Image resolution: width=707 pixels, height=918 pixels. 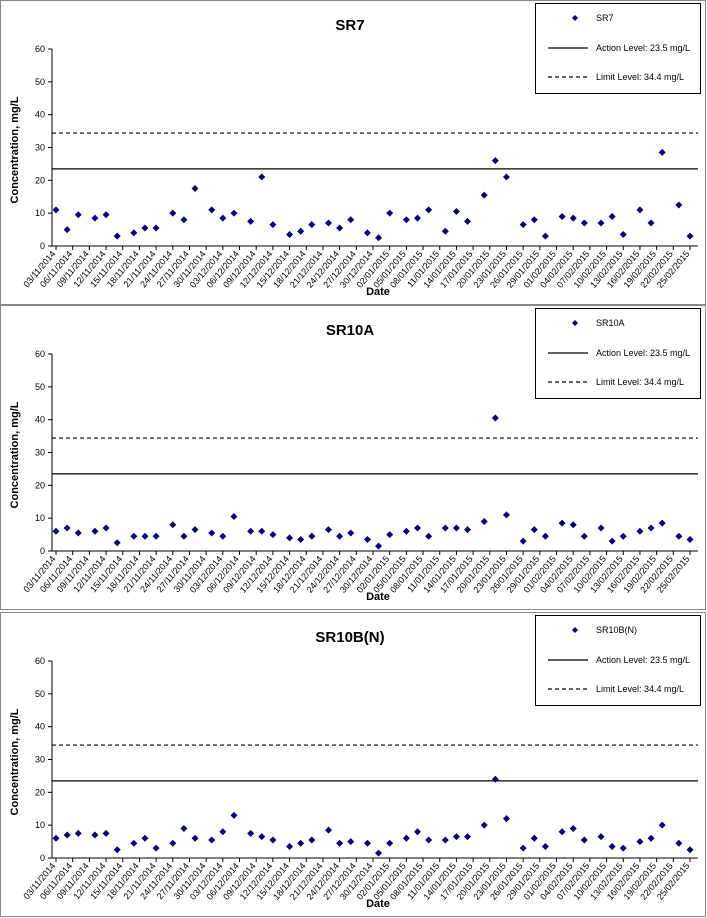 I want to click on legend-label: SR10B(N), so click(x=616, y=630).